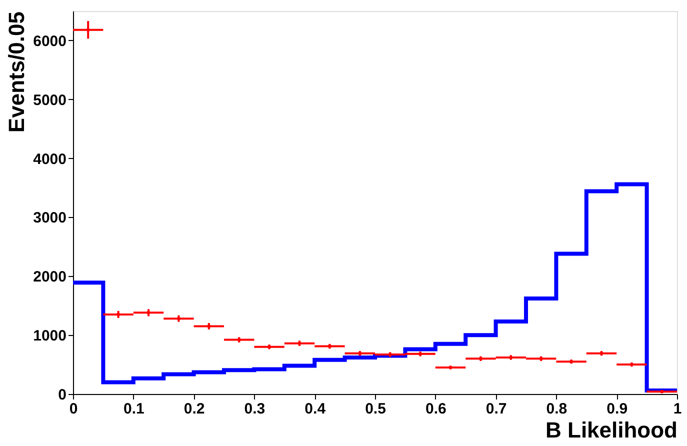  Describe the element at coordinates (435, 409) in the screenshot. I see `x-tick-label: 0.6` at that location.